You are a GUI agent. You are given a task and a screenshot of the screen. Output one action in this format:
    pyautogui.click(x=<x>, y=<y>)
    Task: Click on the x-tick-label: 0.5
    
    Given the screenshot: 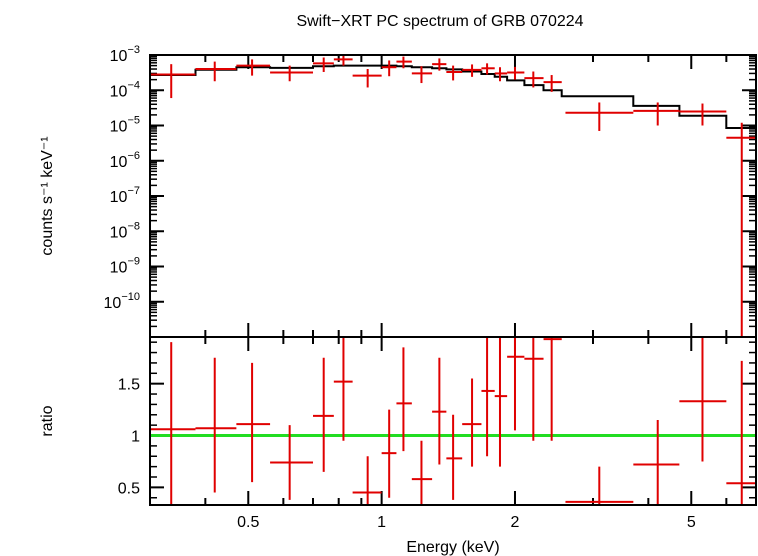 What is the action you would take?
    pyautogui.click(x=248, y=522)
    